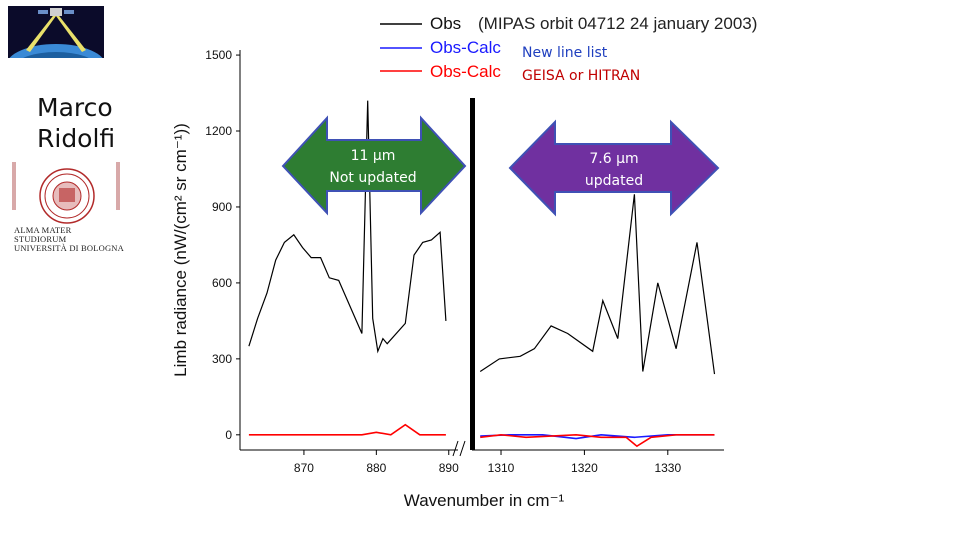 The height and width of the screenshot is (540, 960). Describe the element at coordinates (581, 76) in the screenshot. I see `legend-note-old: GEISA or HITRAN` at that location.